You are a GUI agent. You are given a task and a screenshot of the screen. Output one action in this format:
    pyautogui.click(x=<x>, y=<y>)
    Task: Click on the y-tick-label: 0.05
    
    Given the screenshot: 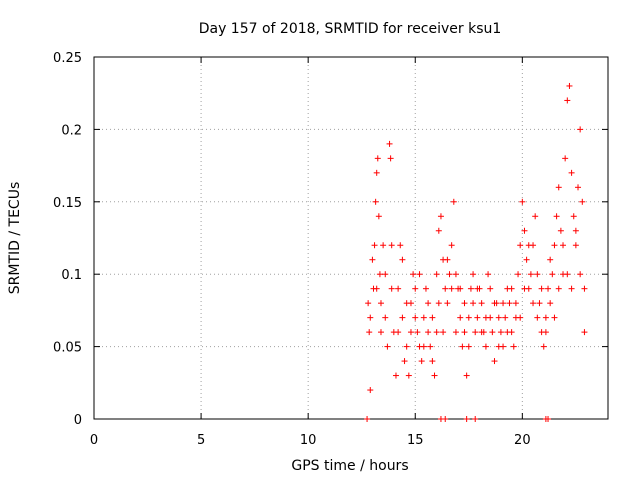 What is the action you would take?
    pyautogui.click(x=67, y=348)
    